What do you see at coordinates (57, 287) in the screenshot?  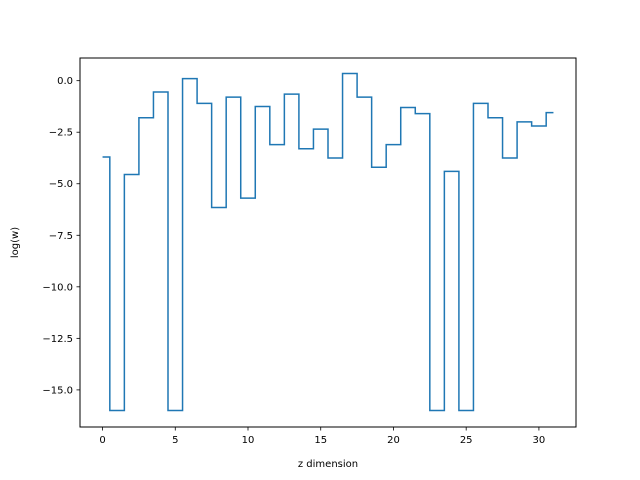 I see `y-tick-label: −10.0` at bounding box center [57, 287].